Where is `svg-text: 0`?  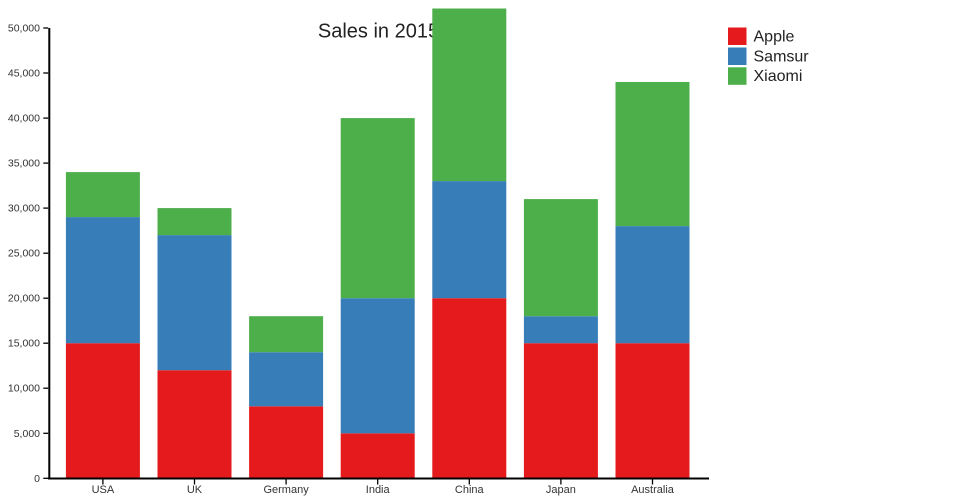
svg-text: 0 is located at coordinates (37, 479).